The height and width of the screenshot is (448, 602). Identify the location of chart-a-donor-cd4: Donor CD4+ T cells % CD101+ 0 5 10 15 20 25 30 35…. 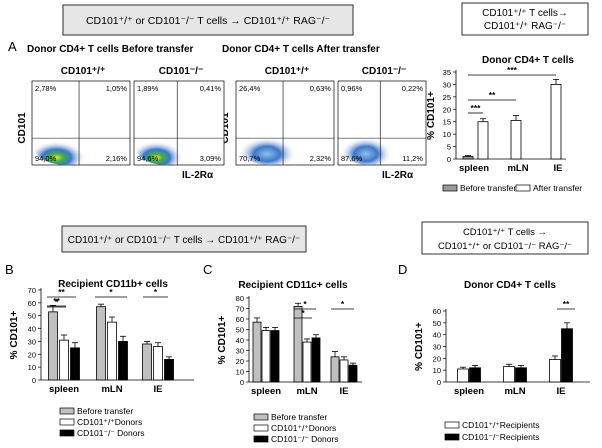
(504, 124).